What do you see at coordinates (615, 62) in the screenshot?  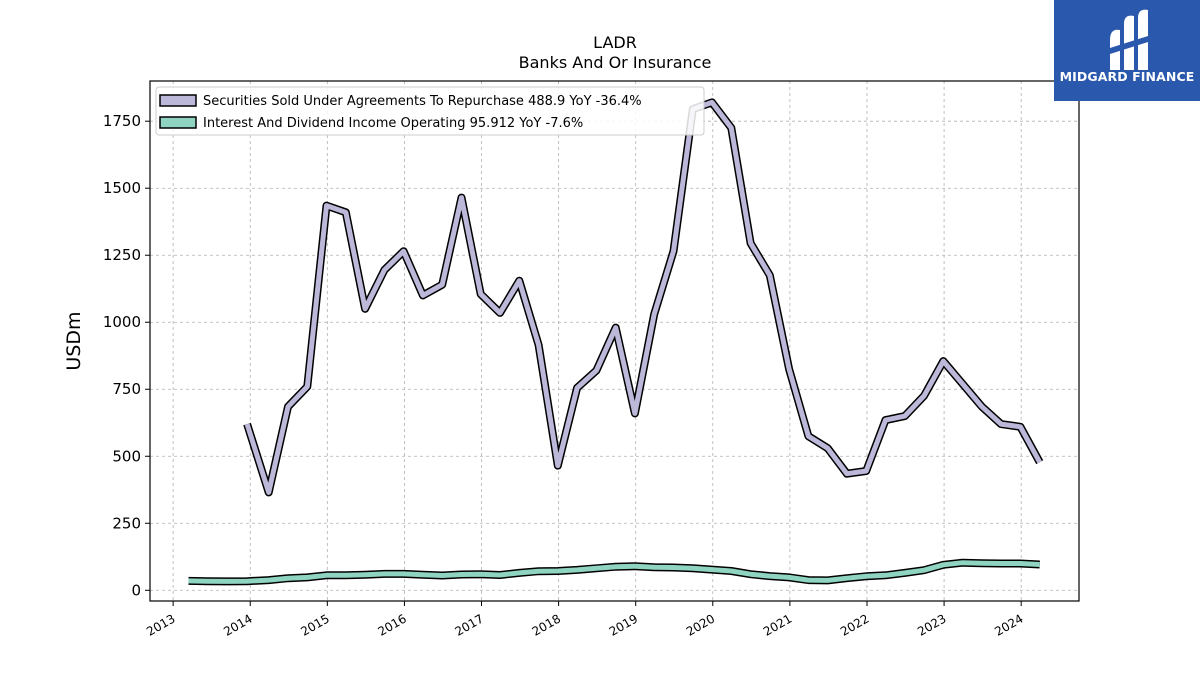 I see `chart-subtitle: Banks And Or Insurance` at bounding box center [615, 62].